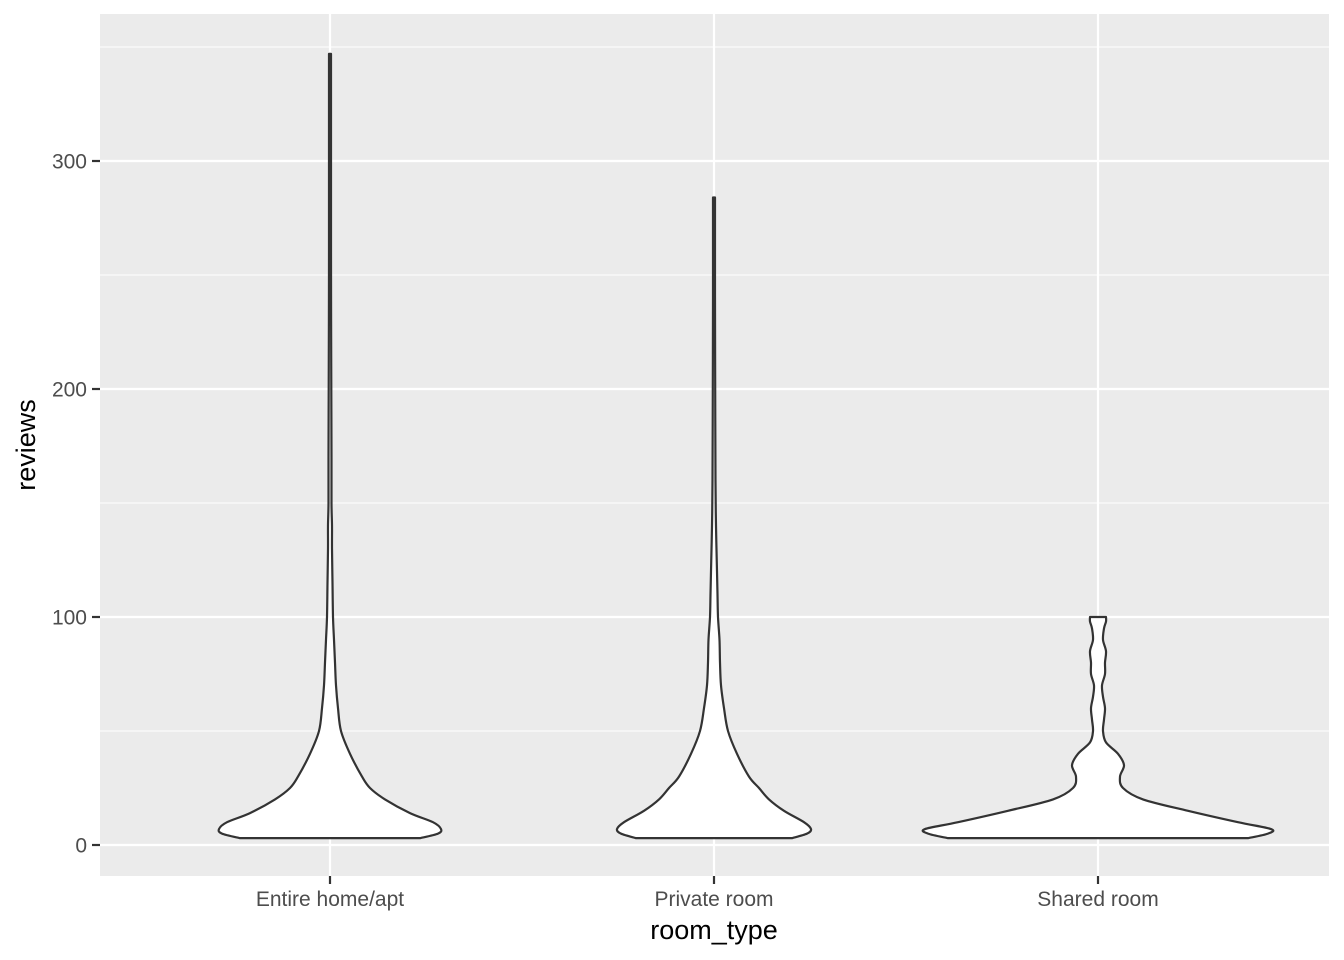 The height and width of the screenshot is (960, 1344). I want to click on x-axis: Entire home/apt Private room Shared room, so click(707, 893).